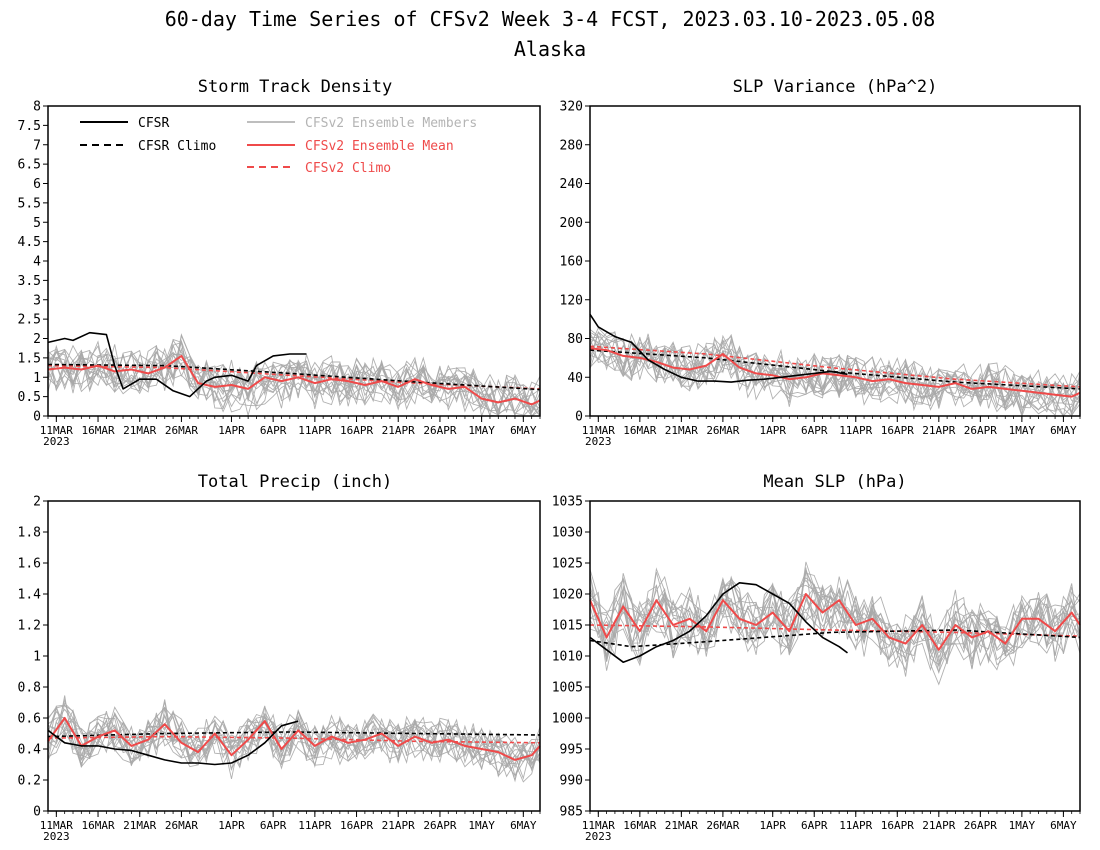 This screenshot has width=1100, height=850. I want to click on y-tick-label: 40, so click(575, 378).